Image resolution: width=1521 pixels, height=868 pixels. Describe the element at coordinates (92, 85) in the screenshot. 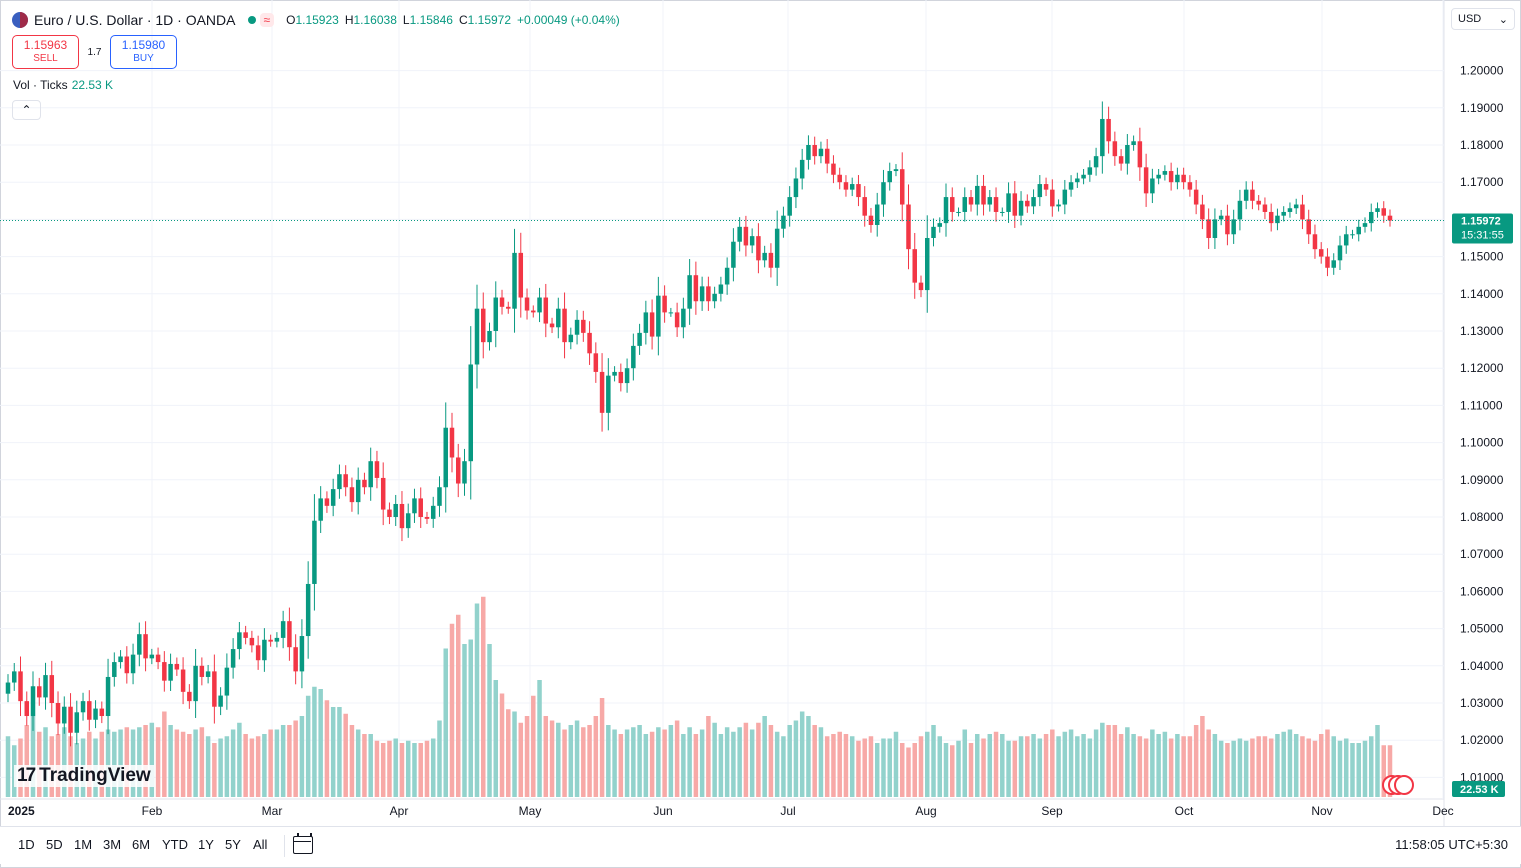

I see `volume-legend-value: 22.53 K` at that location.